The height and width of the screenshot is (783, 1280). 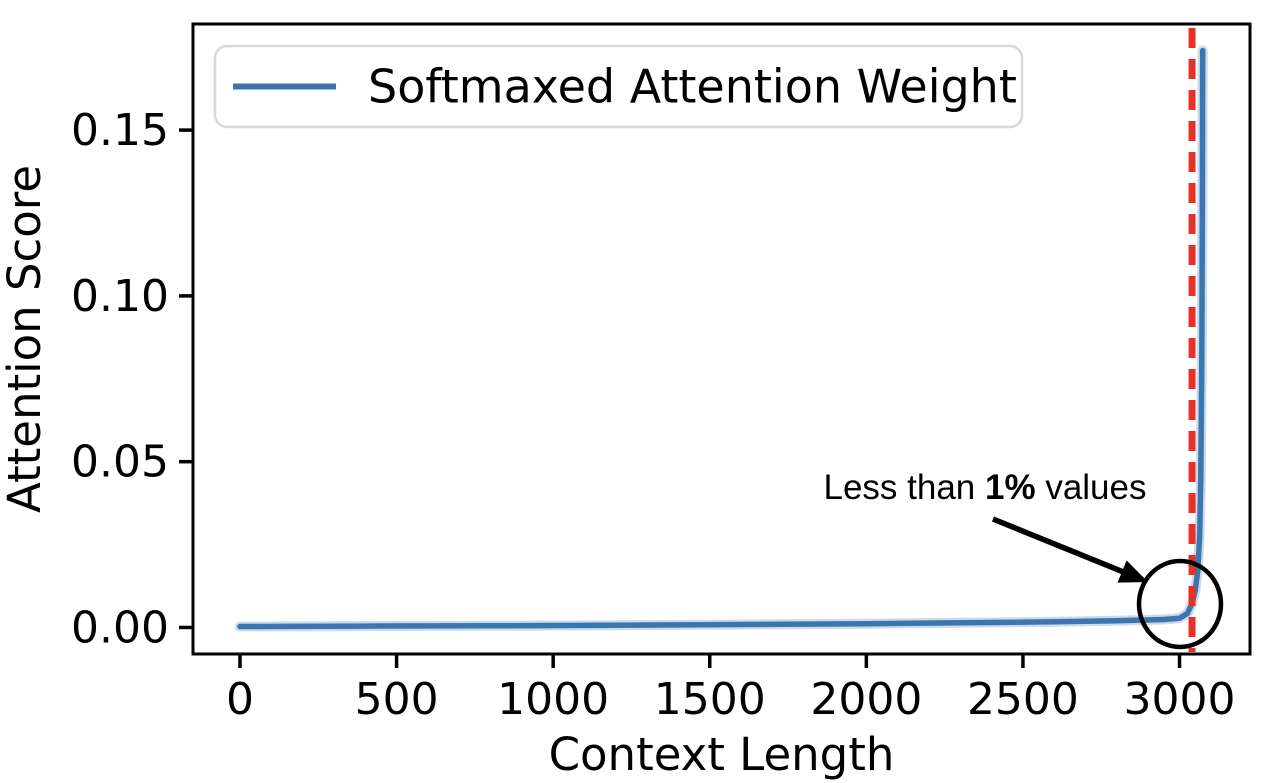 What do you see at coordinates (866, 699) in the screenshot?
I see `x-tick-label: 2000` at bounding box center [866, 699].